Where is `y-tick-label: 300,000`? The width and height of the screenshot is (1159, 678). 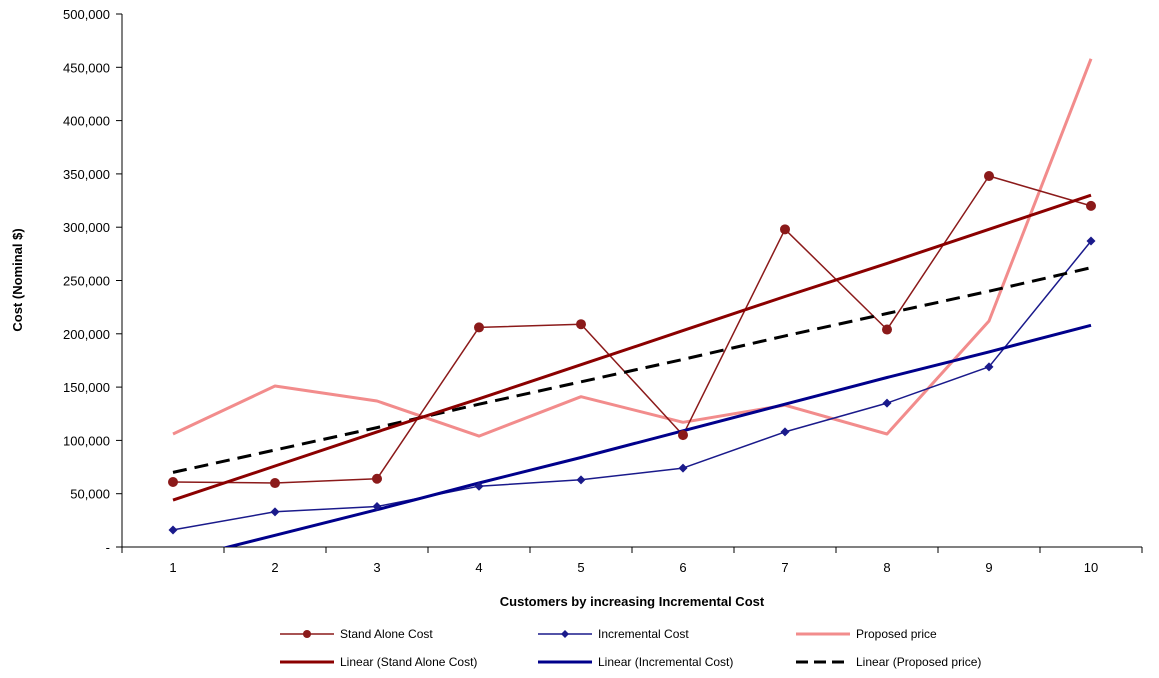 y-tick-label: 300,000 is located at coordinates (86, 227).